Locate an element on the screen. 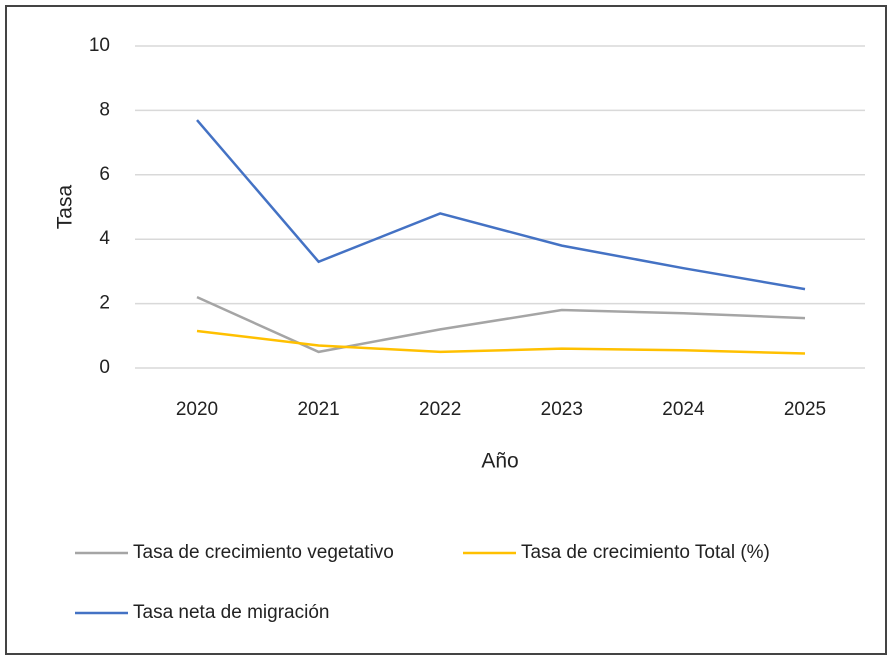 Image resolution: width=889 pixels, height=657 pixels. x-tick-label: 2023 is located at coordinates (562, 409).